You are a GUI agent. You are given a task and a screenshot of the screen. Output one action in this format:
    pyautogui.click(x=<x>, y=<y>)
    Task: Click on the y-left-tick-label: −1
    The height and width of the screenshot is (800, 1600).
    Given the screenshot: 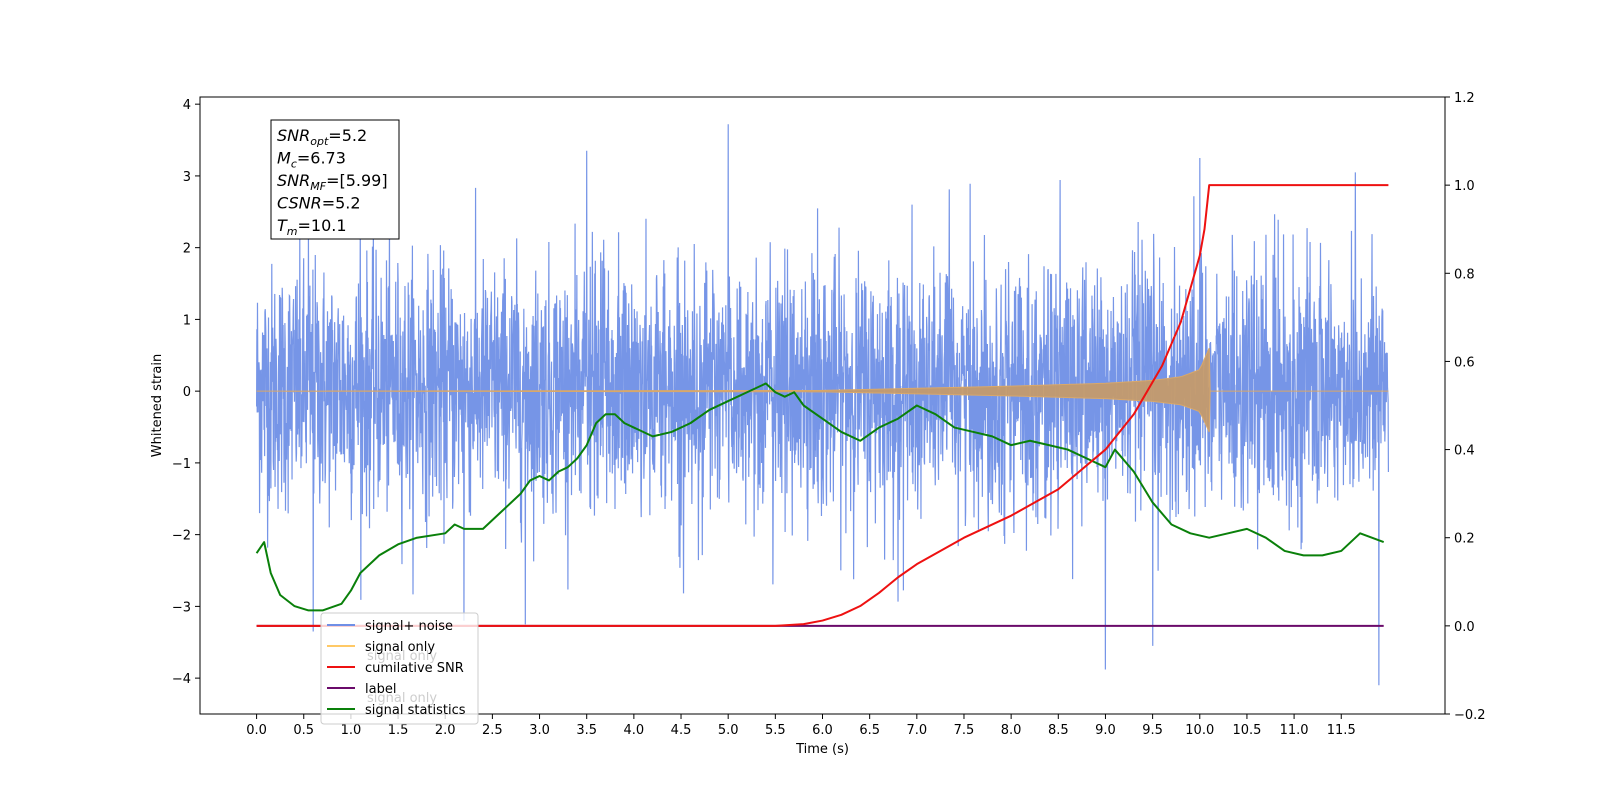 What is the action you would take?
    pyautogui.click(x=181, y=464)
    